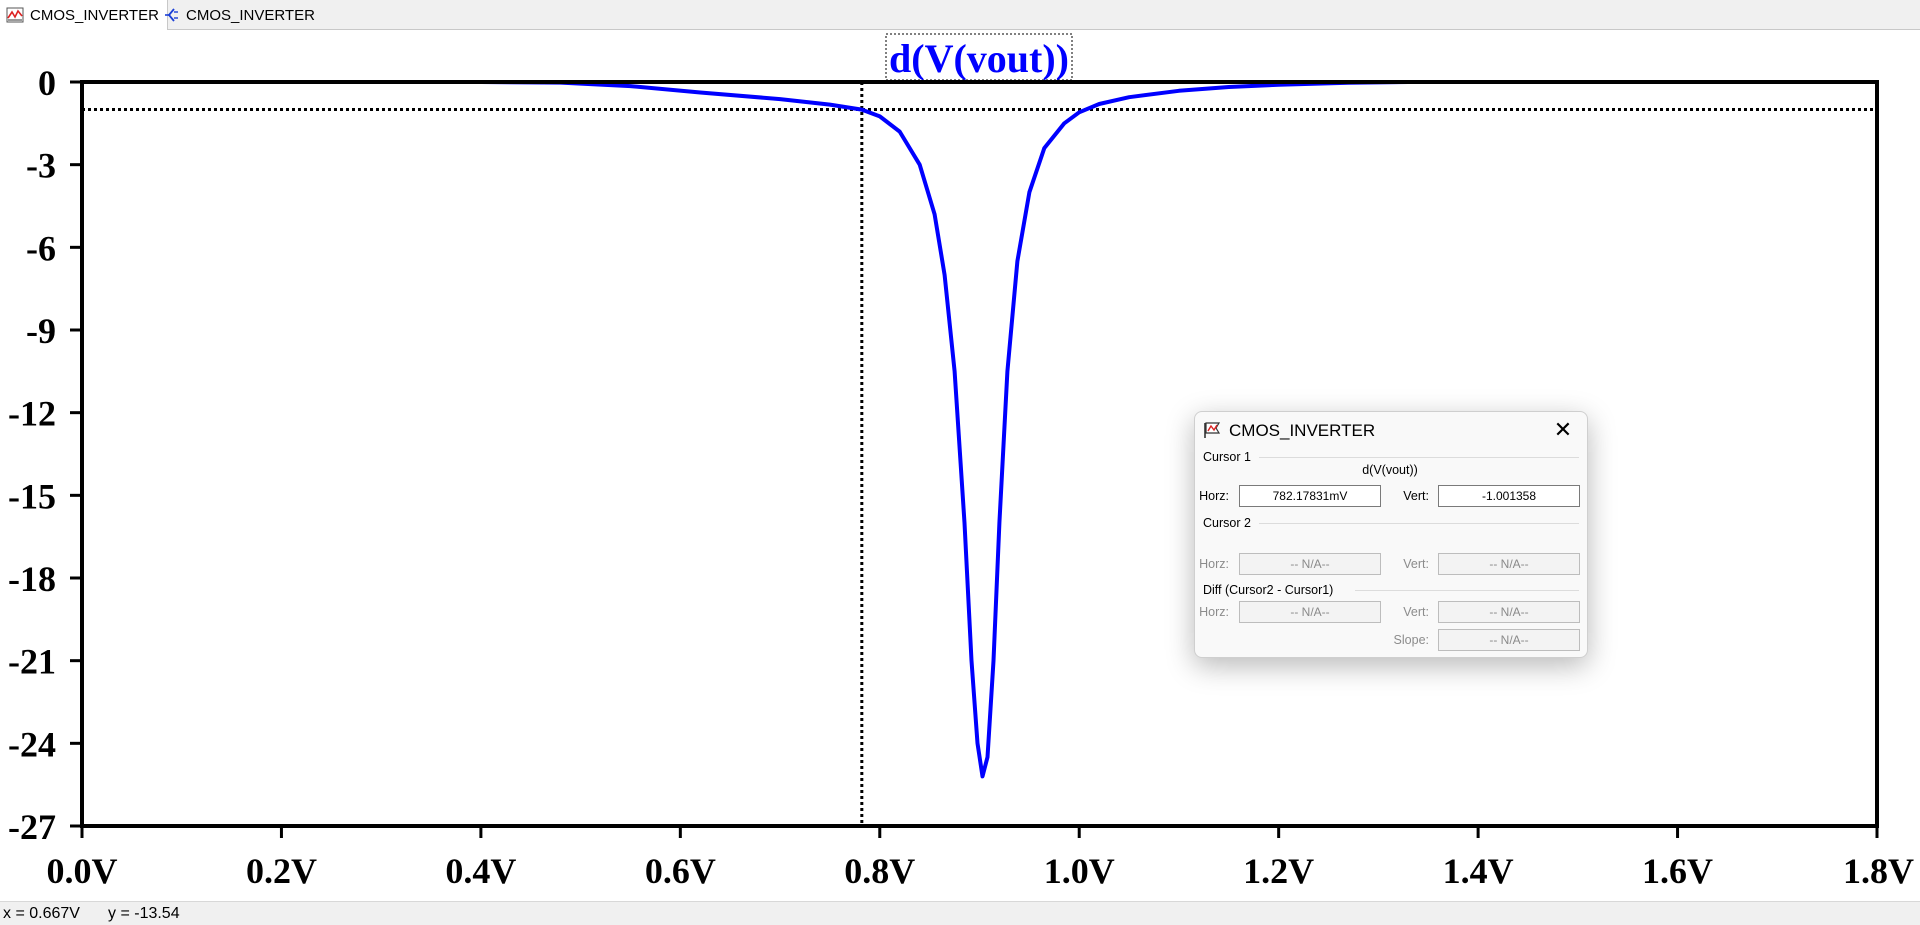 This screenshot has width=1920, height=925. What do you see at coordinates (1390, 430) in the screenshot?
I see `dialog-titlebar: CMOS_INVERTER ✕` at bounding box center [1390, 430].